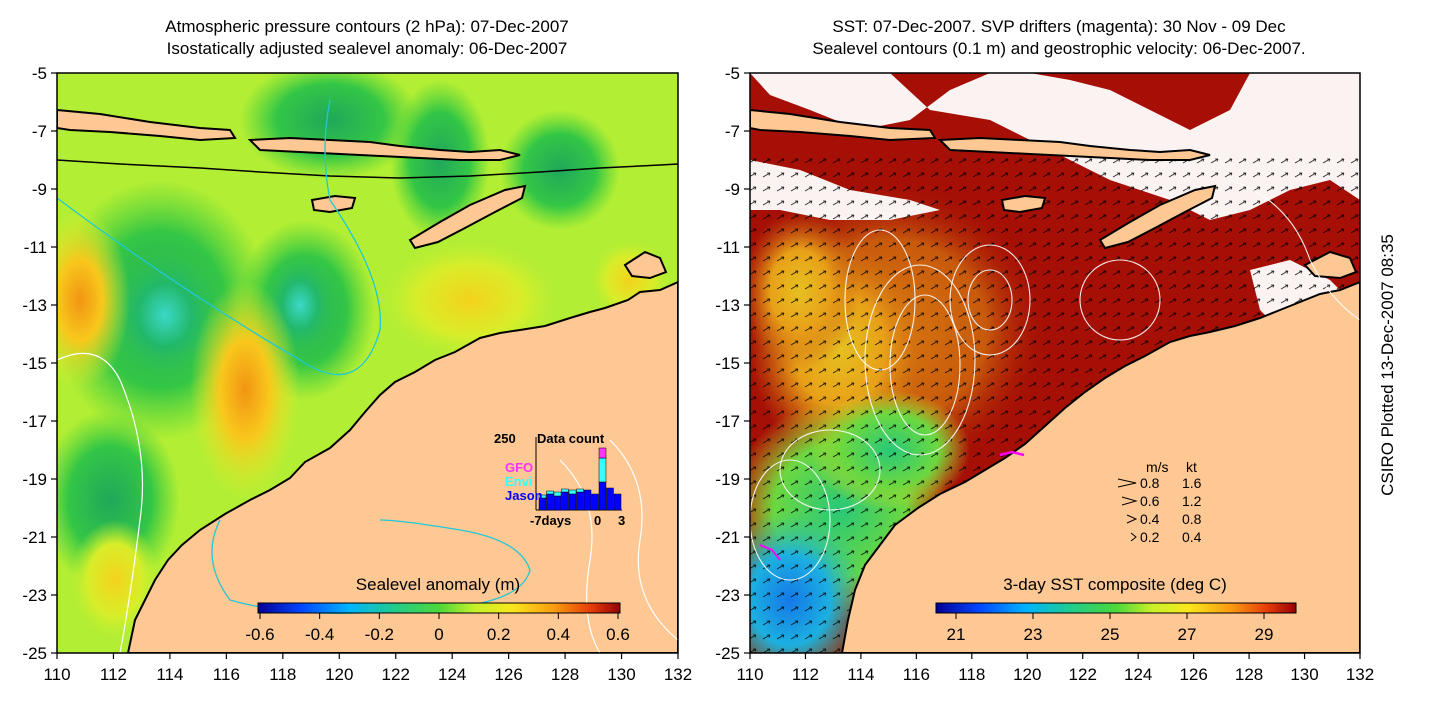 The image size is (1440, 720). Describe the element at coordinates (1023, 204) in the screenshot. I see `sumba-island-sst` at that location.